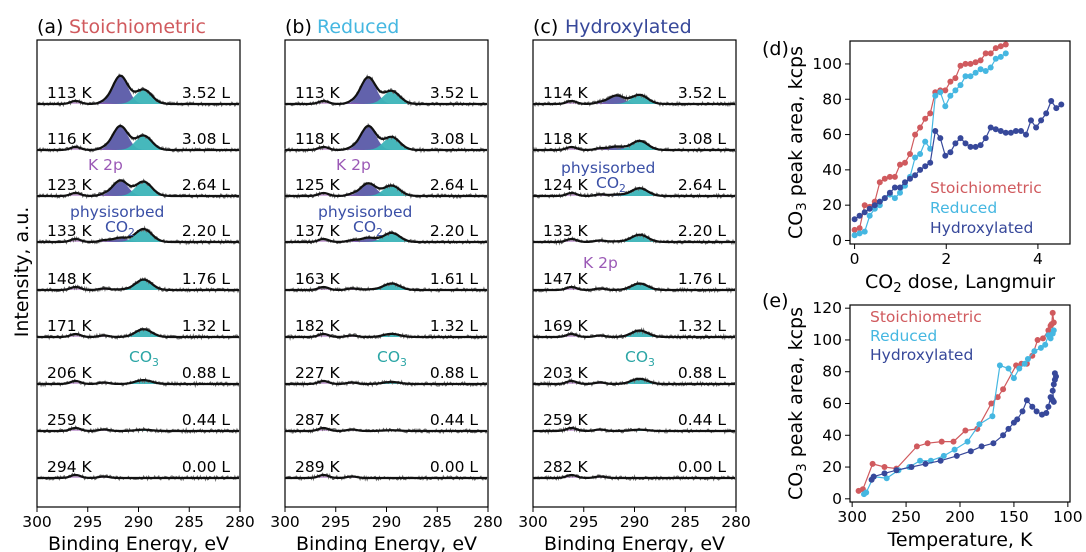 This screenshot has width=1086, height=552. Describe the element at coordinates (903, 336) in the screenshot. I see `legend-entry: Reduced` at that location.